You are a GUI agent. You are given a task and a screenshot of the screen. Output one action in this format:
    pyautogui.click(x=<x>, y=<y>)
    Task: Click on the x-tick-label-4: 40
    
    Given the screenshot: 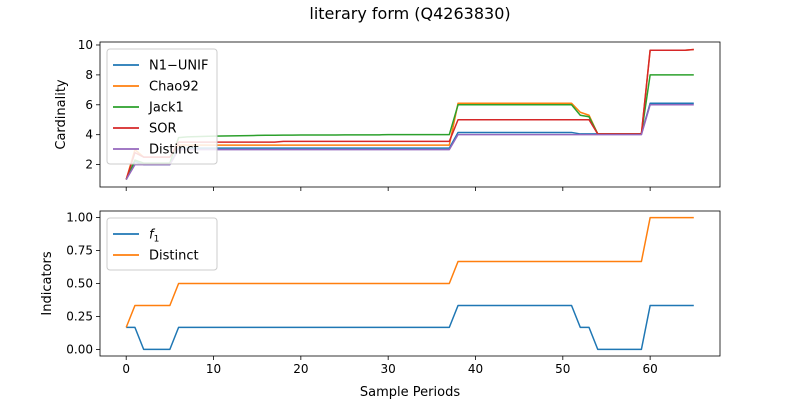 What is the action you would take?
    pyautogui.click(x=475, y=369)
    